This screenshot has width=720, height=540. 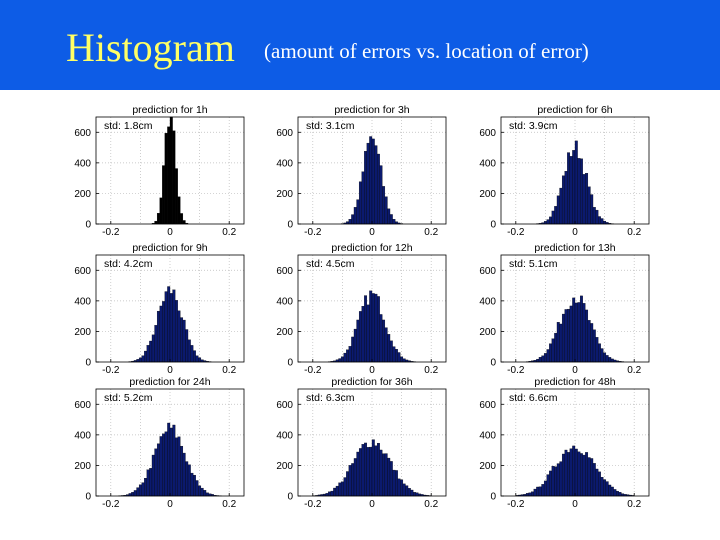 I want to click on std-annotation: std: 1.8cm, so click(x=128, y=126).